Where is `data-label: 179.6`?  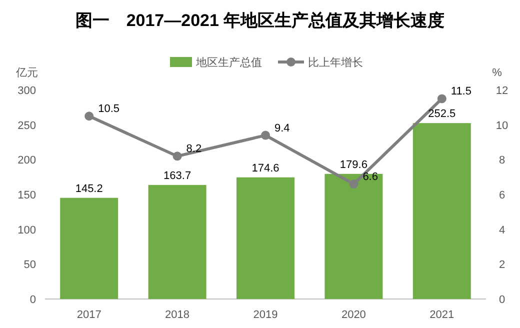
data-label: 179.6 is located at coordinates (354, 164).